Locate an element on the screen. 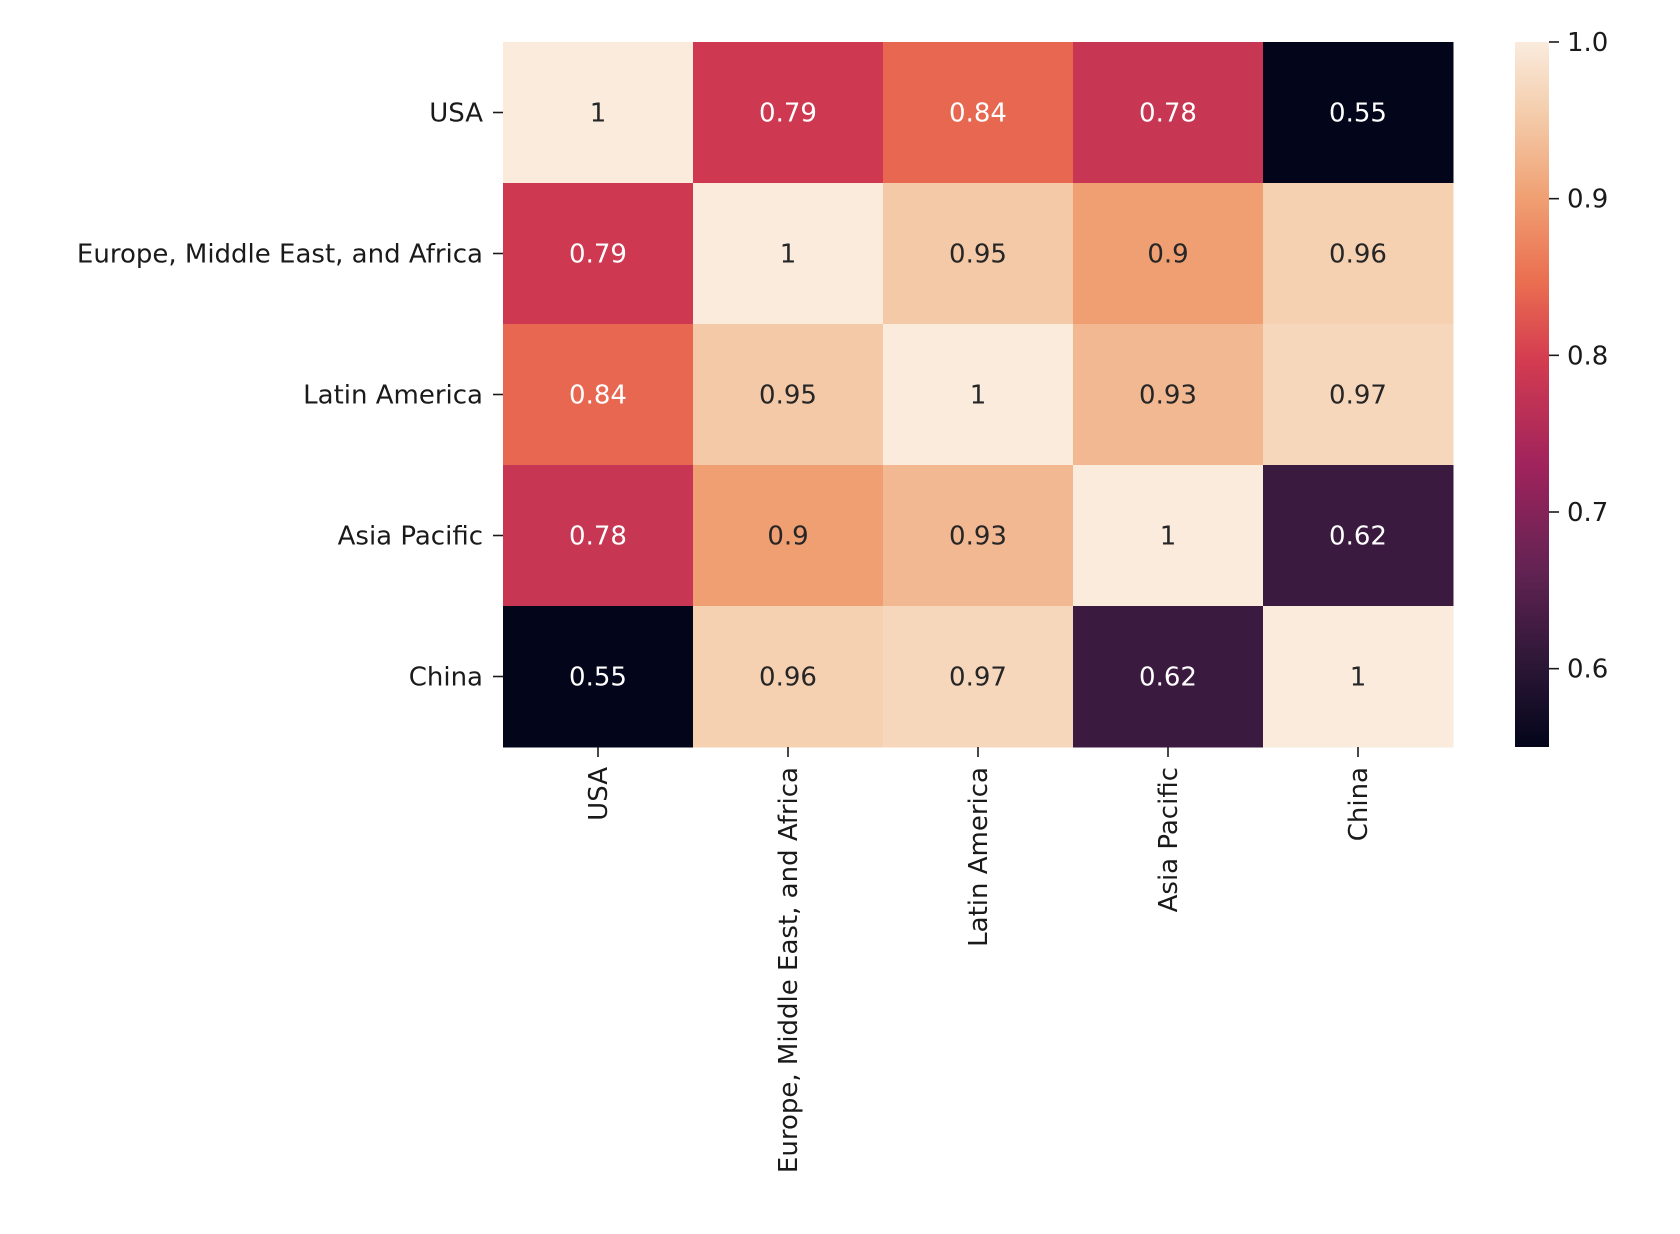 This screenshot has width=1680, height=1234. heatmap-cell-r3-c1 is located at coordinates (788, 536).